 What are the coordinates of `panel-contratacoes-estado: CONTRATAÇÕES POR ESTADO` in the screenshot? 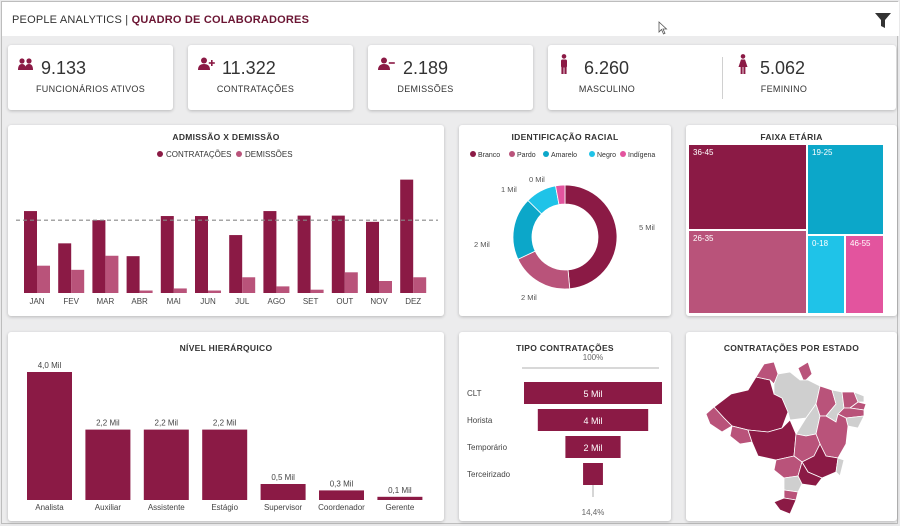 It's located at (791, 426).